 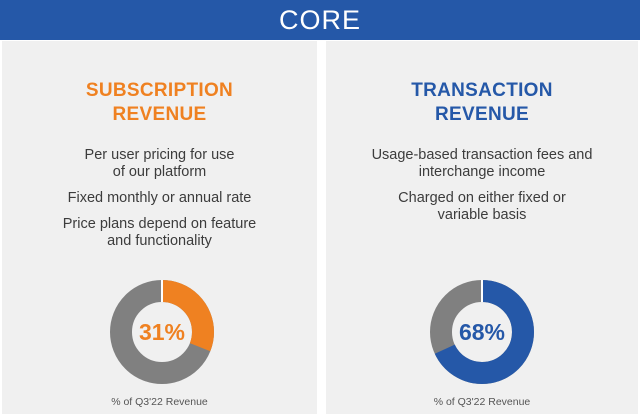 I want to click on subscription-donut-chart: 31%, so click(x=162, y=332).